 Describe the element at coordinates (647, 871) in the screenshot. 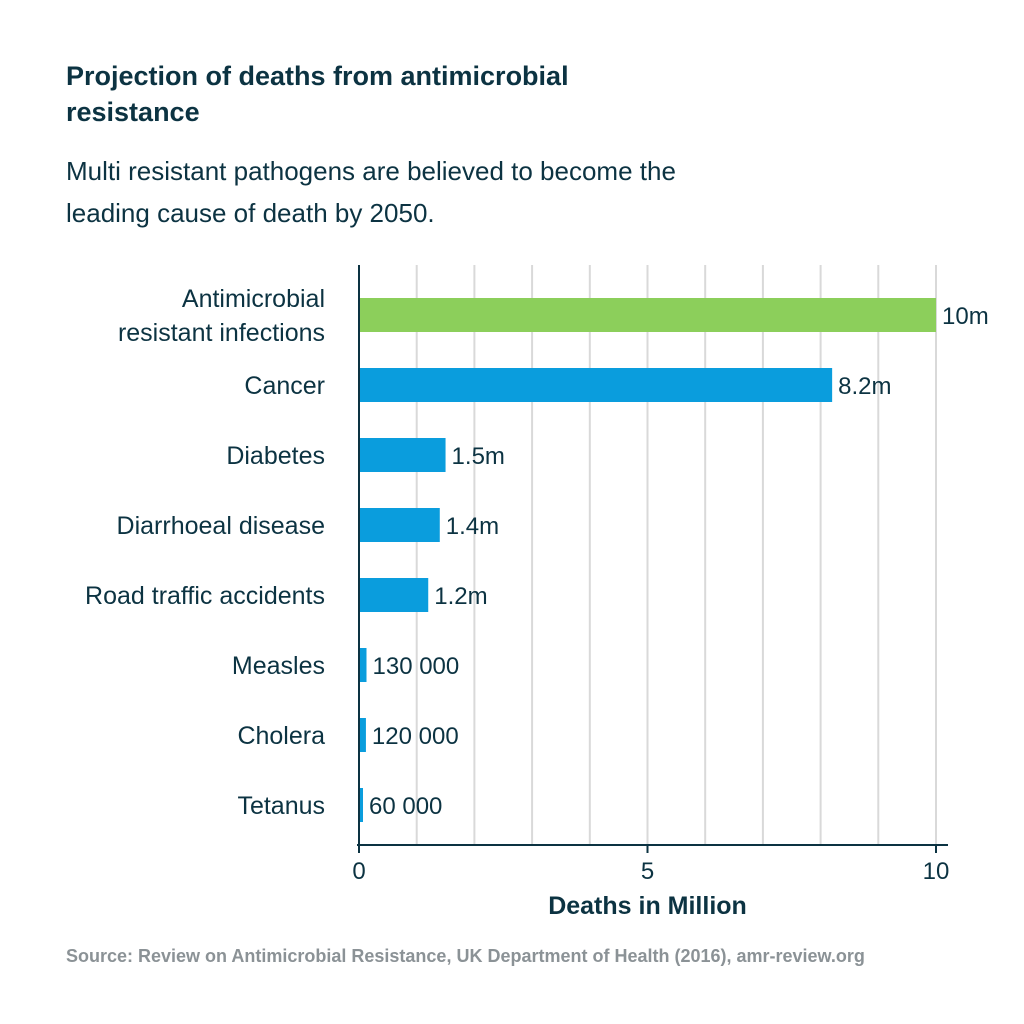

I see `x-tick-label: 5` at that location.